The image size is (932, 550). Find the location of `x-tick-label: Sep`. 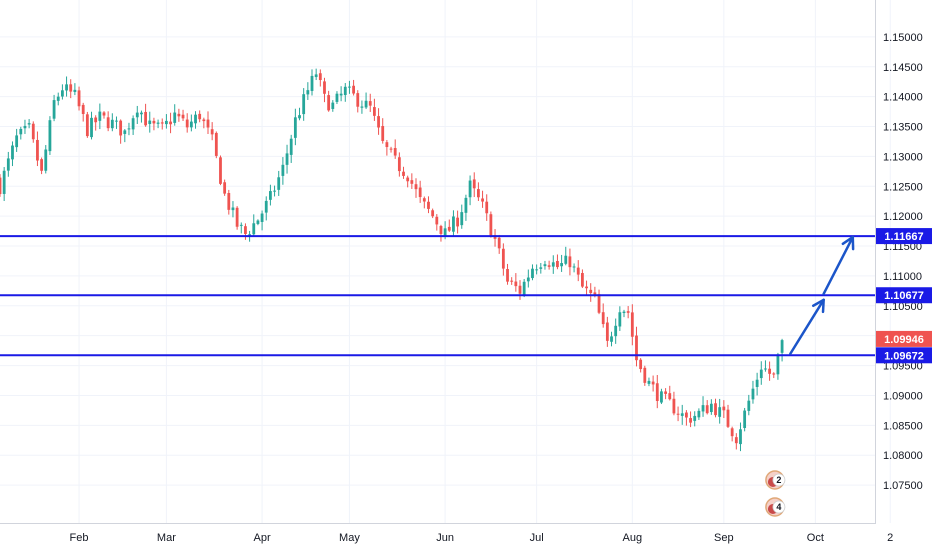

x-tick-label: Sep is located at coordinates (724, 538).